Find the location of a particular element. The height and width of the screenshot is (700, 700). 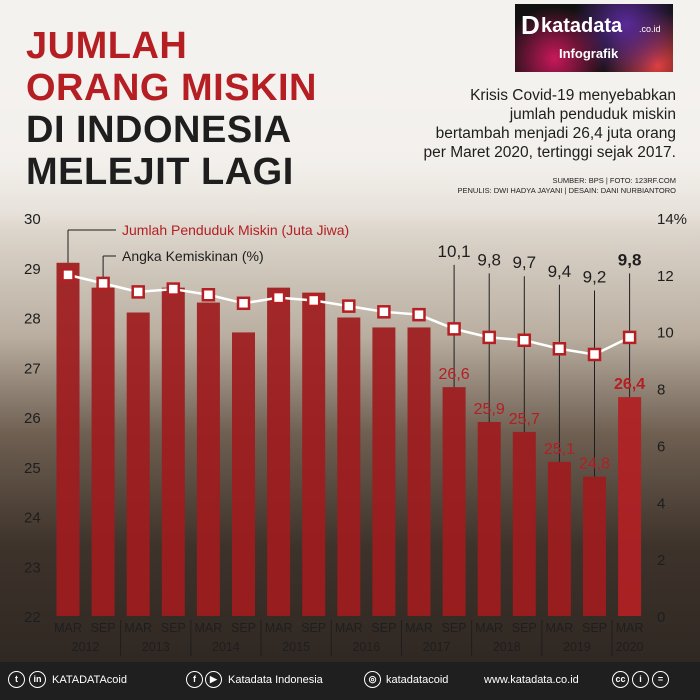

footer-url: www.katadata.co.id is located at coordinates (531, 680).